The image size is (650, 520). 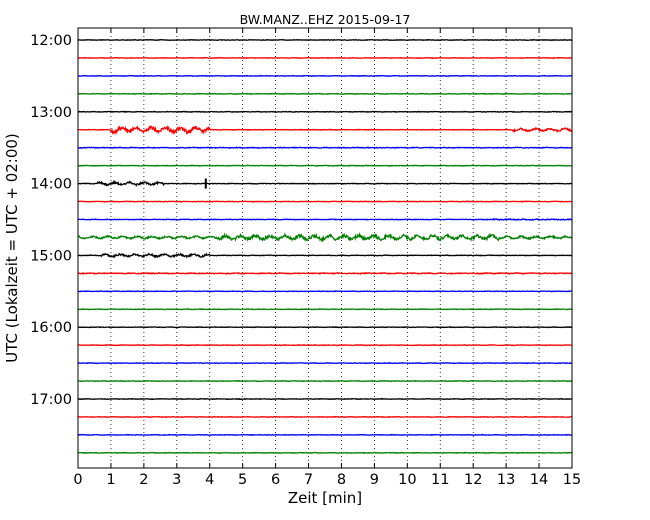 What do you see at coordinates (51, 113) in the screenshot?
I see `y-tick-label: 13:00` at bounding box center [51, 113].